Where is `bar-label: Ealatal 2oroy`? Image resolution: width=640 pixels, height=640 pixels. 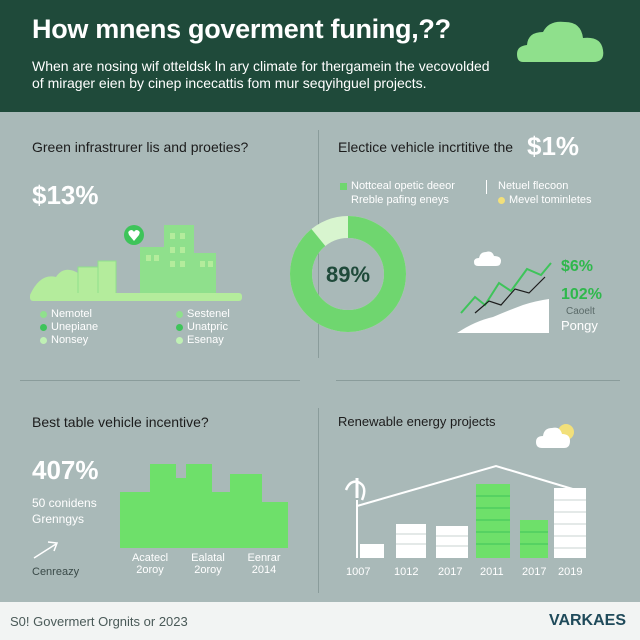
bar-label: Ealatal 2oroy is located at coordinates (208, 564).